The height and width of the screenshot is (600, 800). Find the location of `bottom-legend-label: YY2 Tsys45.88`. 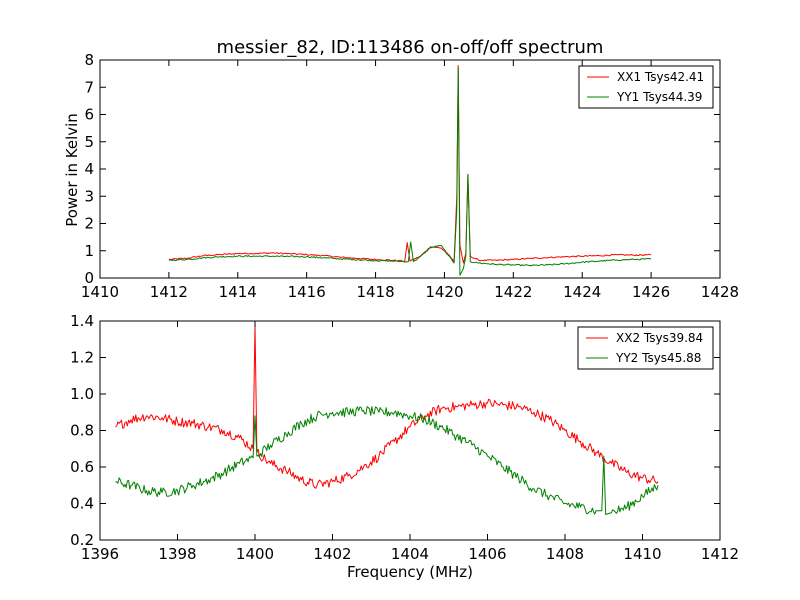

bottom-legend-label: YY2 Tsys45.88 is located at coordinates (658, 358).